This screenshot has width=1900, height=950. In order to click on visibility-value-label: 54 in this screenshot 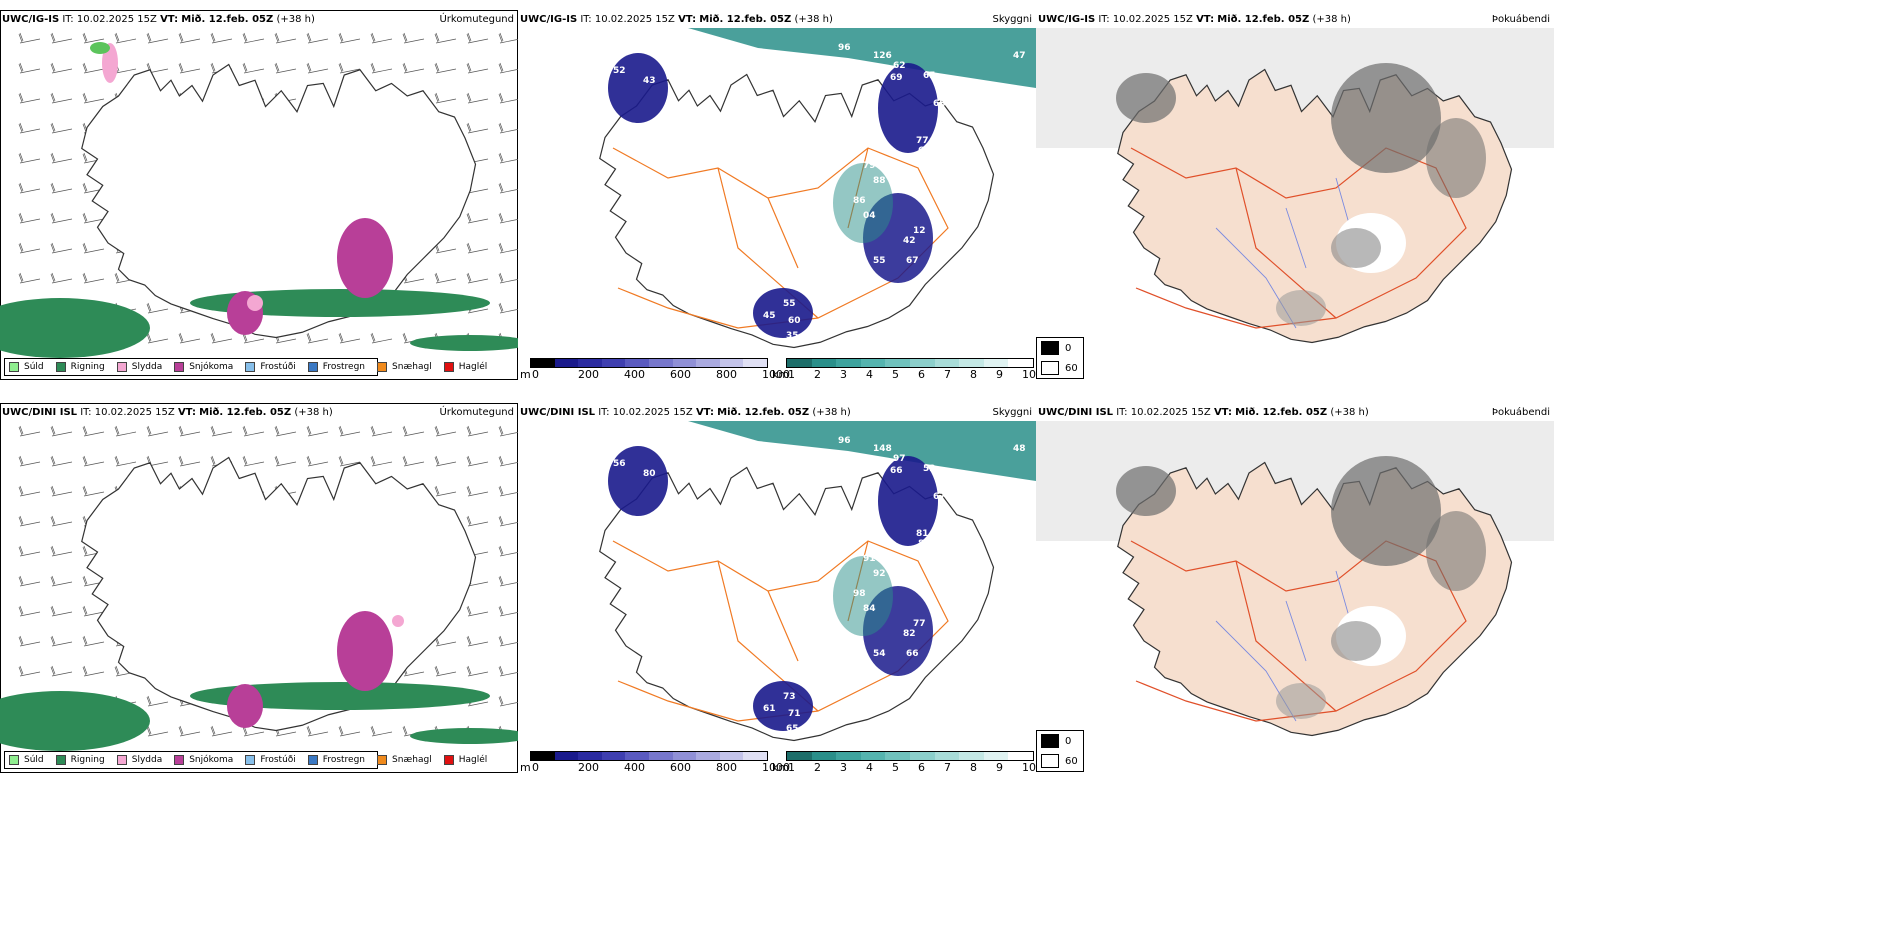, I will do `click(879, 654)`.